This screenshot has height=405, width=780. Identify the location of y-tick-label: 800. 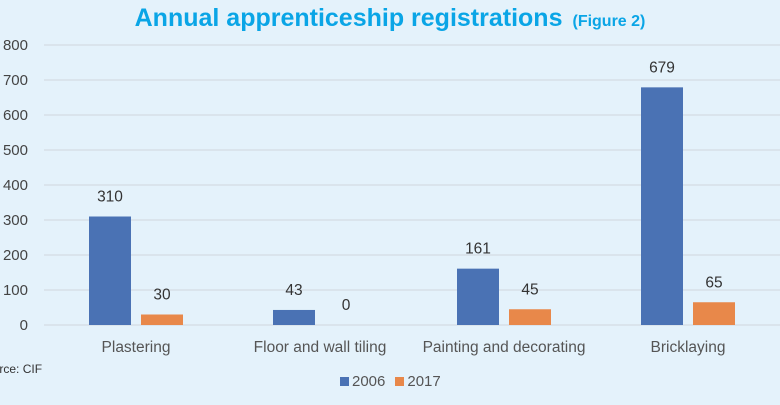
(15, 45).